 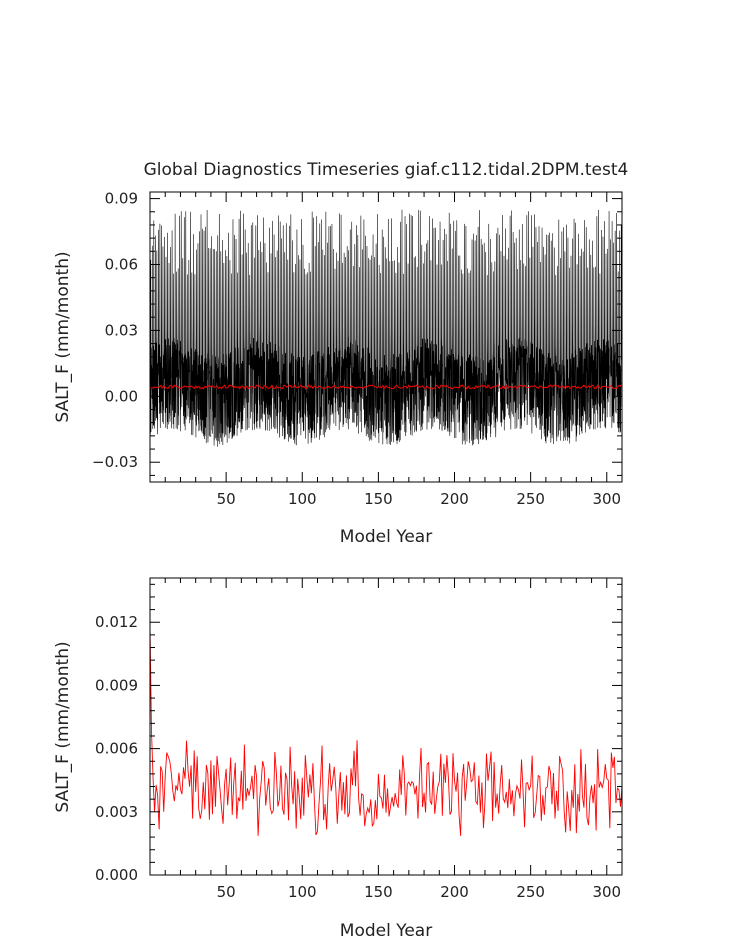 I want to click on y-tick-label: 0.03, so click(x=121, y=330).